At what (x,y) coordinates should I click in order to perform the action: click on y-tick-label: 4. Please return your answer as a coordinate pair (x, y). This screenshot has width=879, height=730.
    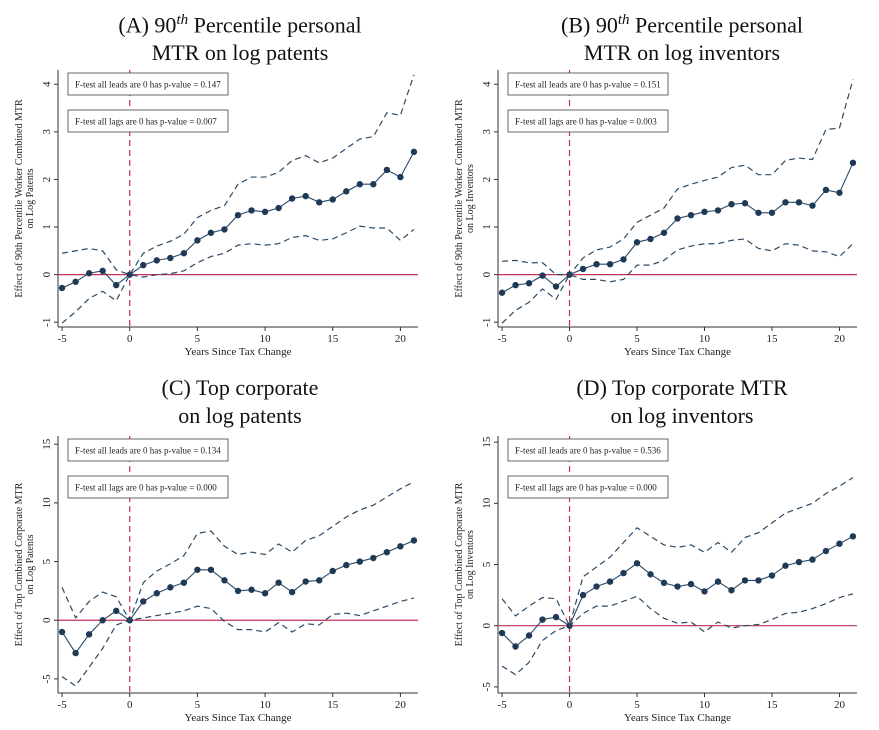
    Looking at the image, I should click on (487, 84).